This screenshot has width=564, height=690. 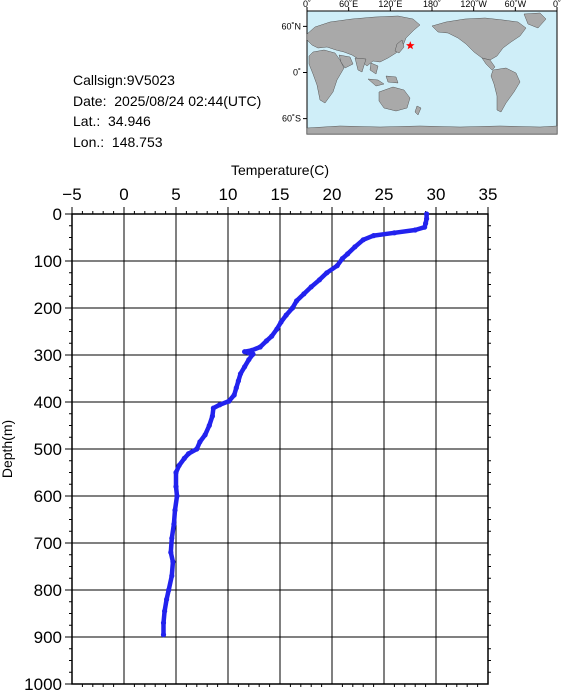 I want to click on y-tick-label: 600, so click(x=48, y=496).